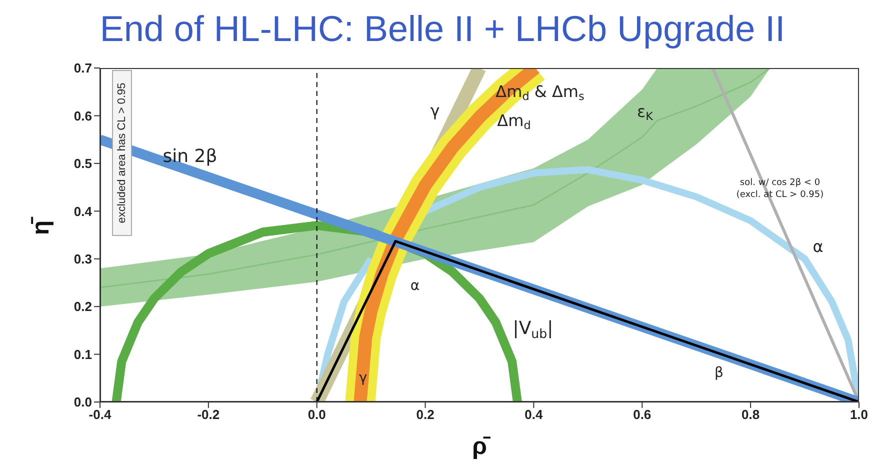 The image size is (885, 461). What do you see at coordinates (83, 258) in the screenshot?
I see `y-tick-label: 0.3` at bounding box center [83, 258].